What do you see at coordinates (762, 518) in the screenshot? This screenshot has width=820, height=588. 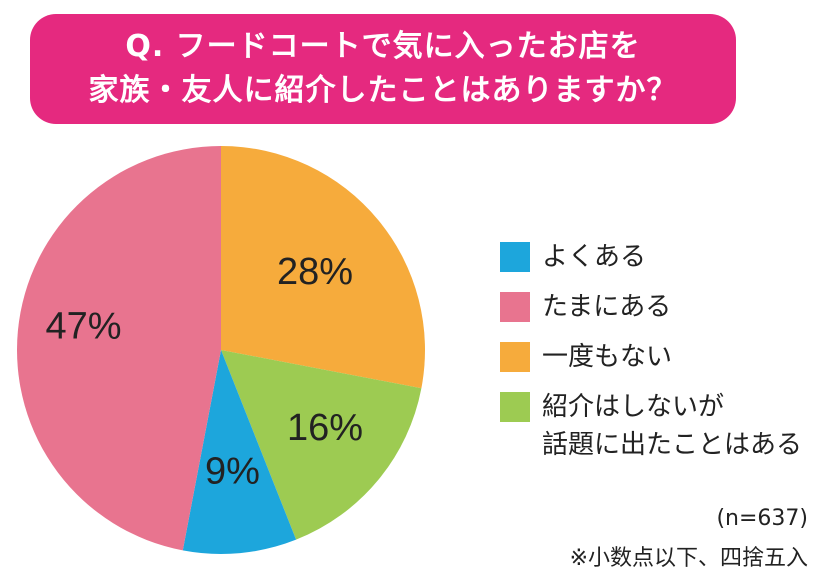 I see `sample-size-note: (n=637)` at bounding box center [762, 518].